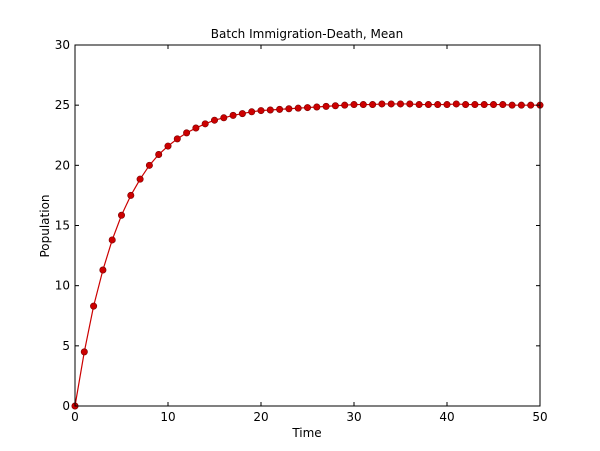  I want to click on y-tick-label: 30, so click(62, 45).